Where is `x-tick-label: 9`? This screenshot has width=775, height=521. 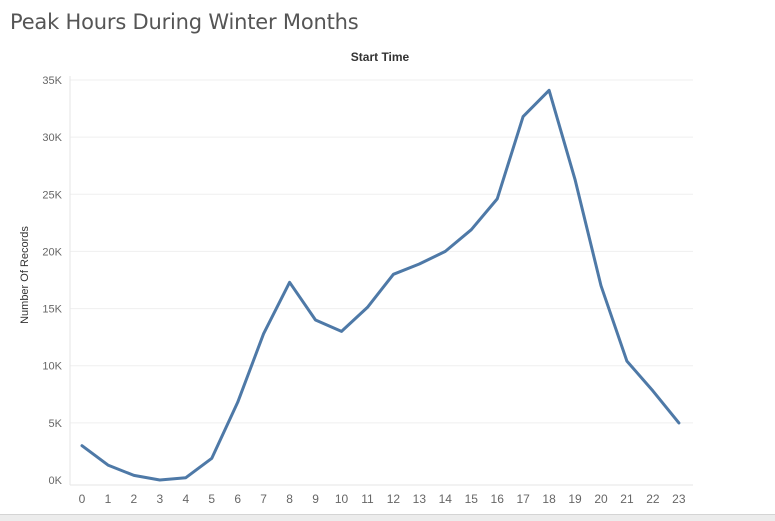
x-tick-label: 9 is located at coordinates (315, 499).